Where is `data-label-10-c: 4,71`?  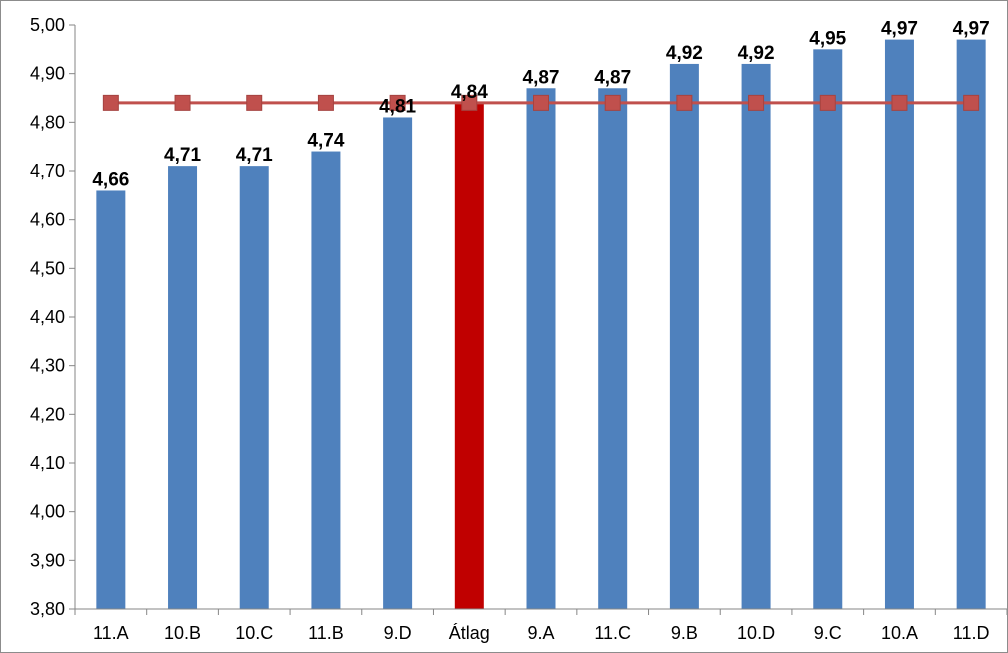
data-label-10-c: 4,71 is located at coordinates (254, 155).